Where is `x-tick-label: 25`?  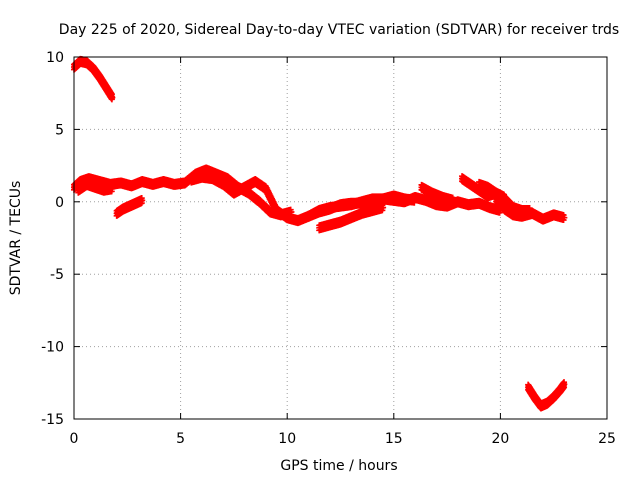 x-tick-label: 25 is located at coordinates (607, 439).